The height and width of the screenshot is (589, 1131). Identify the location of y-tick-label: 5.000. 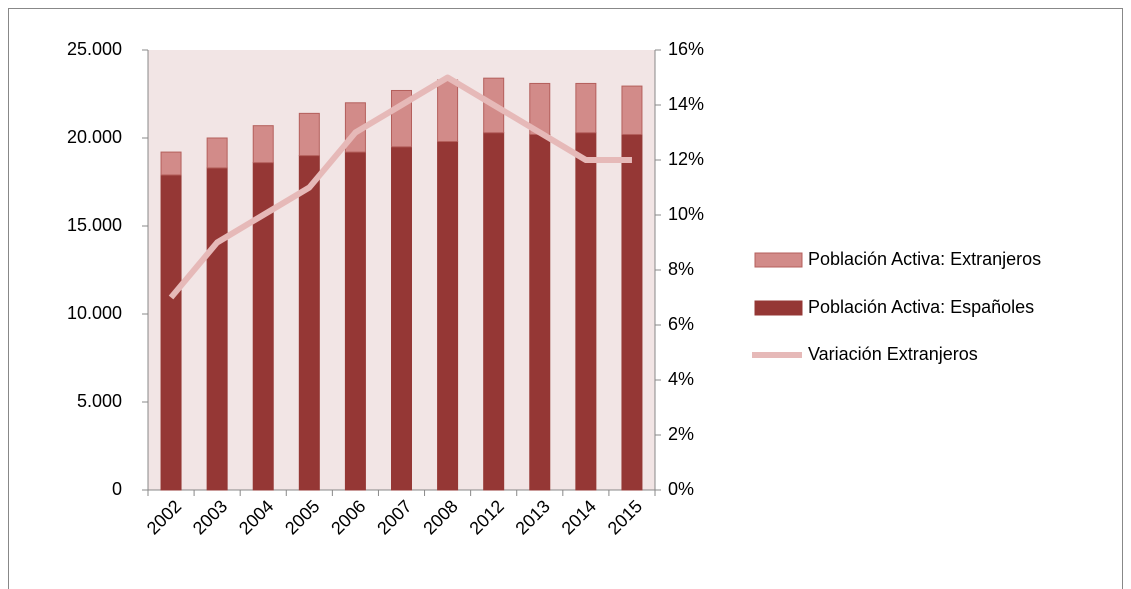
(99, 401).